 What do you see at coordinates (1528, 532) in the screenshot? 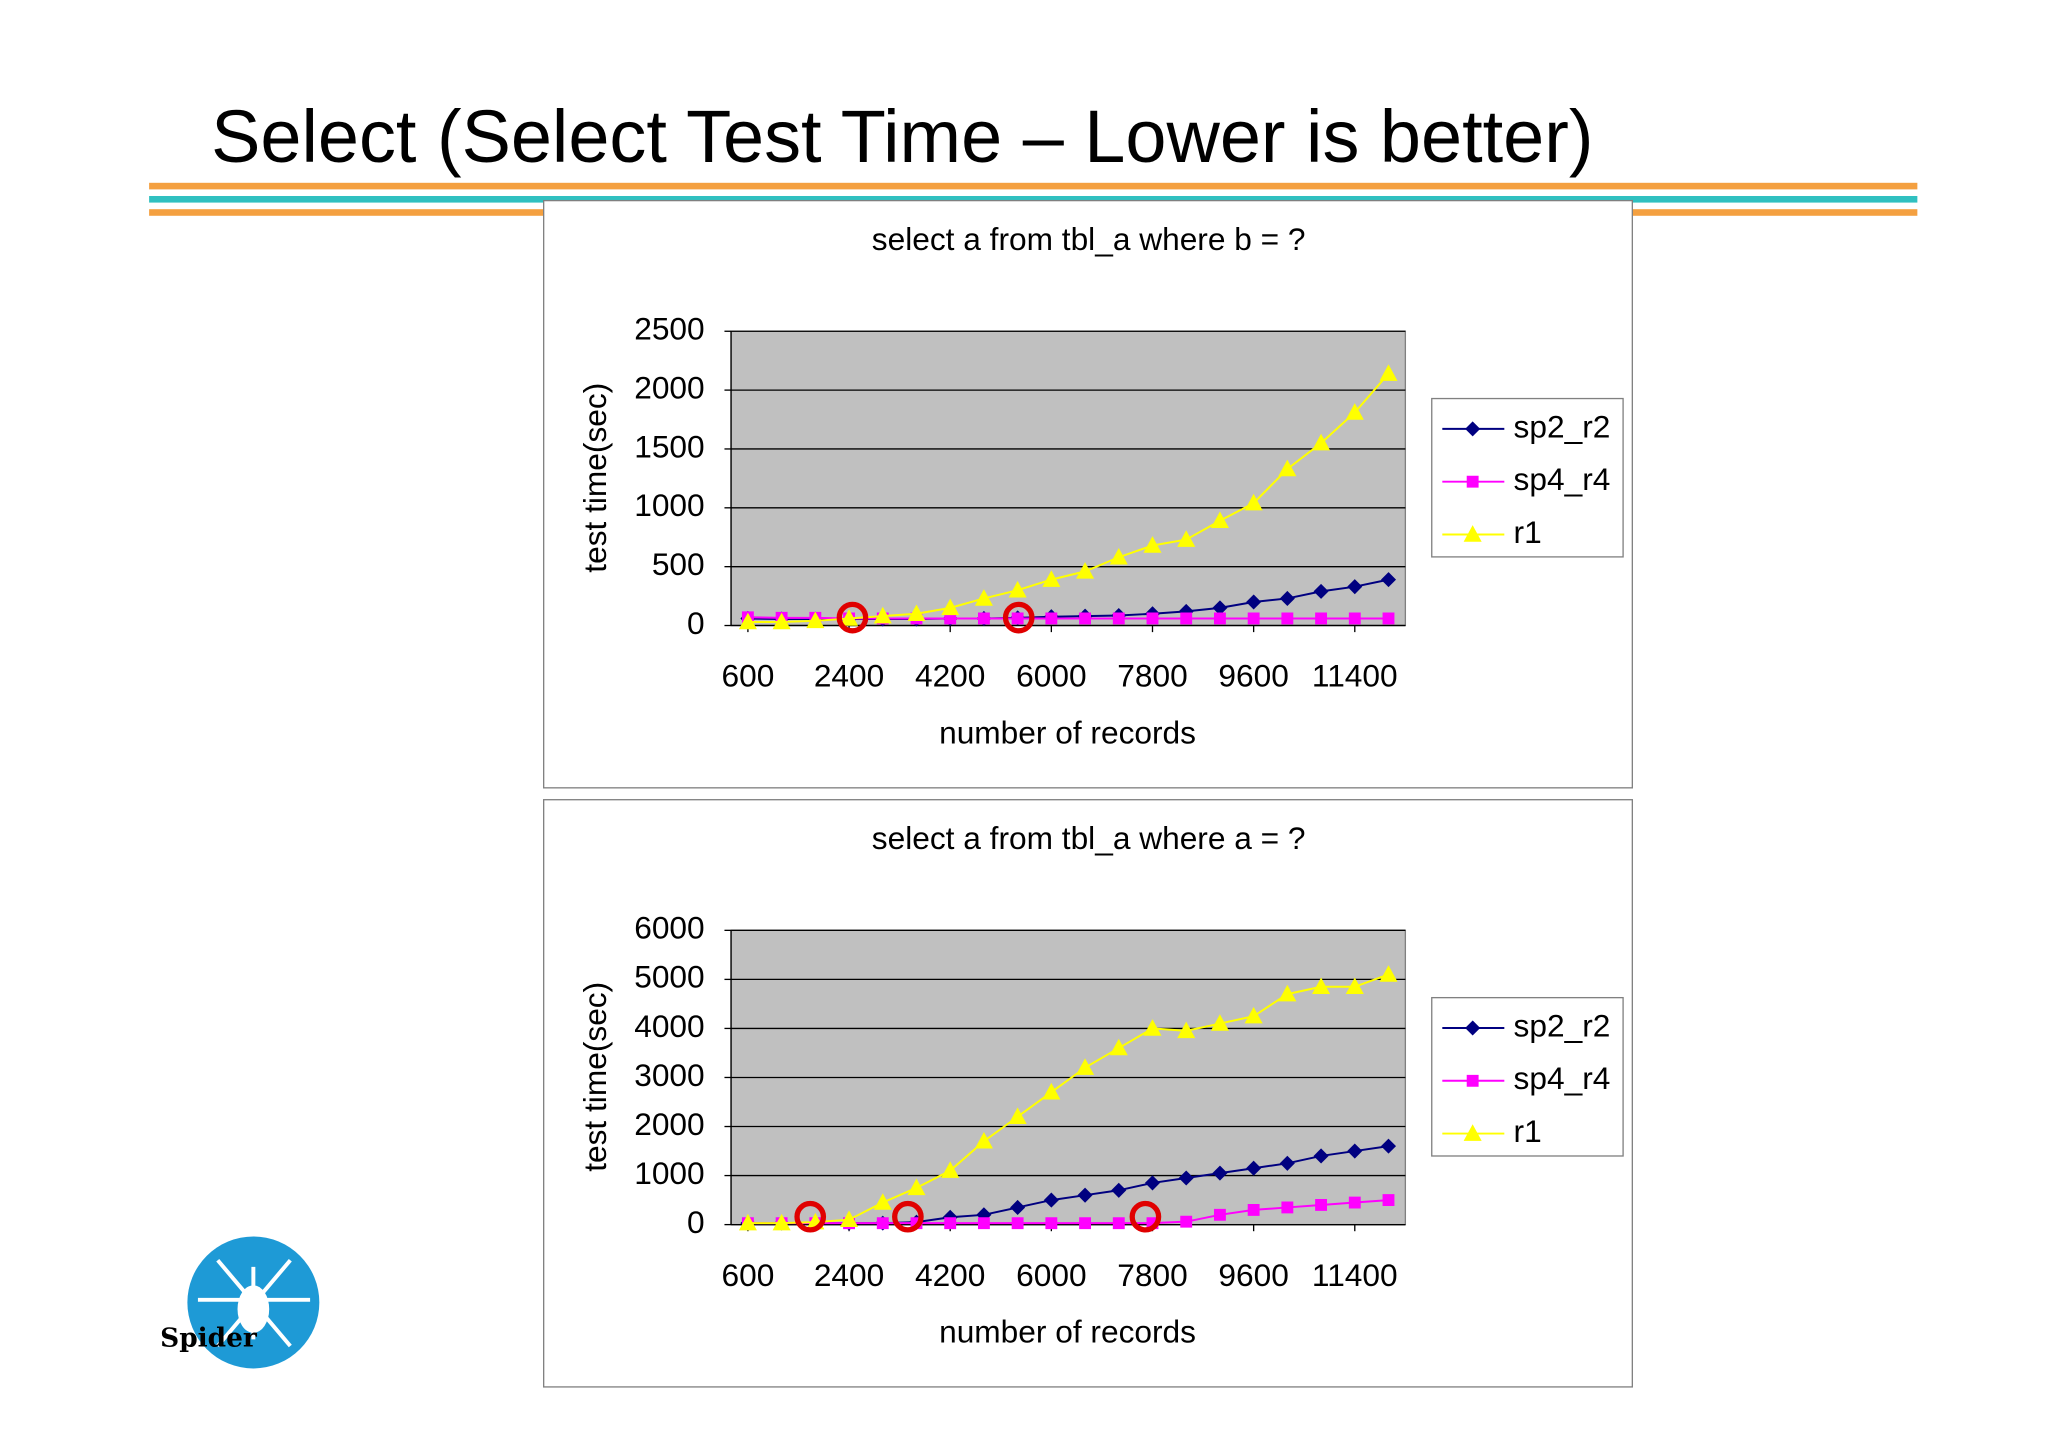
I see `legend-label: r1` at bounding box center [1528, 532].